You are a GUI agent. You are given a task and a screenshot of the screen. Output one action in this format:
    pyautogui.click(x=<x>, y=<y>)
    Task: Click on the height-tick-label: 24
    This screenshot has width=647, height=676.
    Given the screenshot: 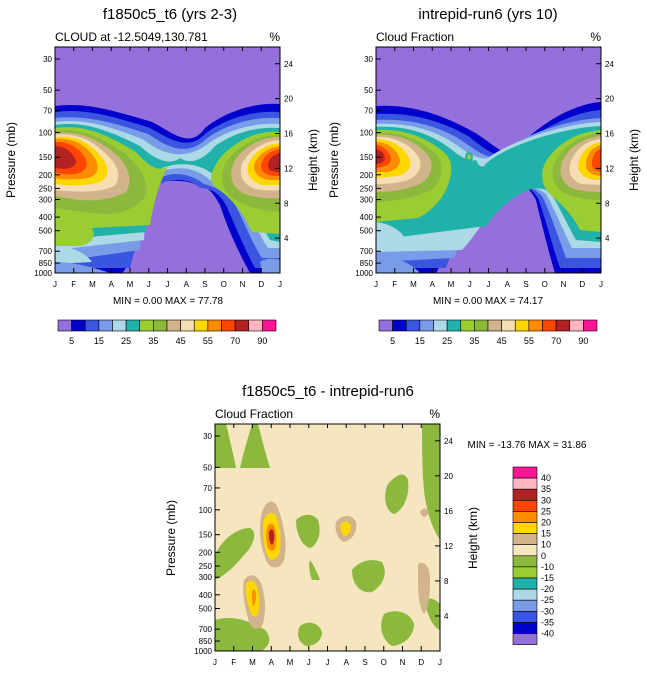 What is the action you would take?
    pyautogui.click(x=288, y=64)
    